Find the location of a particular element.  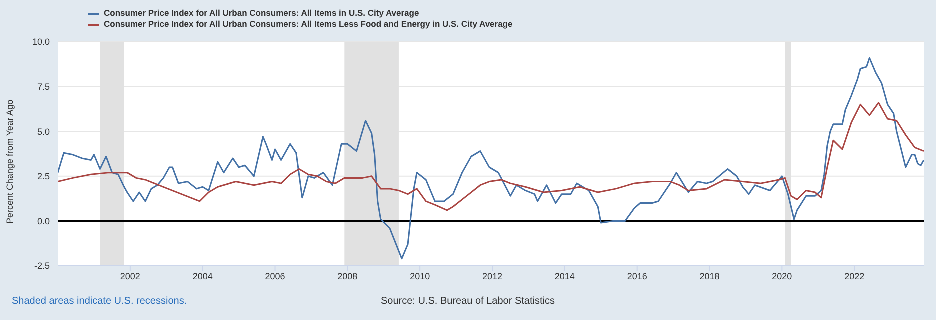

x-tick-label: 2020 is located at coordinates (782, 276).